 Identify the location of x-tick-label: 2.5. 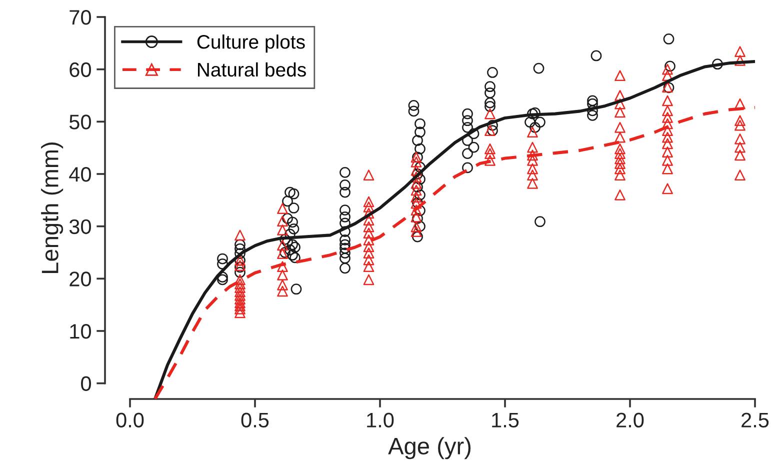
(755, 420).